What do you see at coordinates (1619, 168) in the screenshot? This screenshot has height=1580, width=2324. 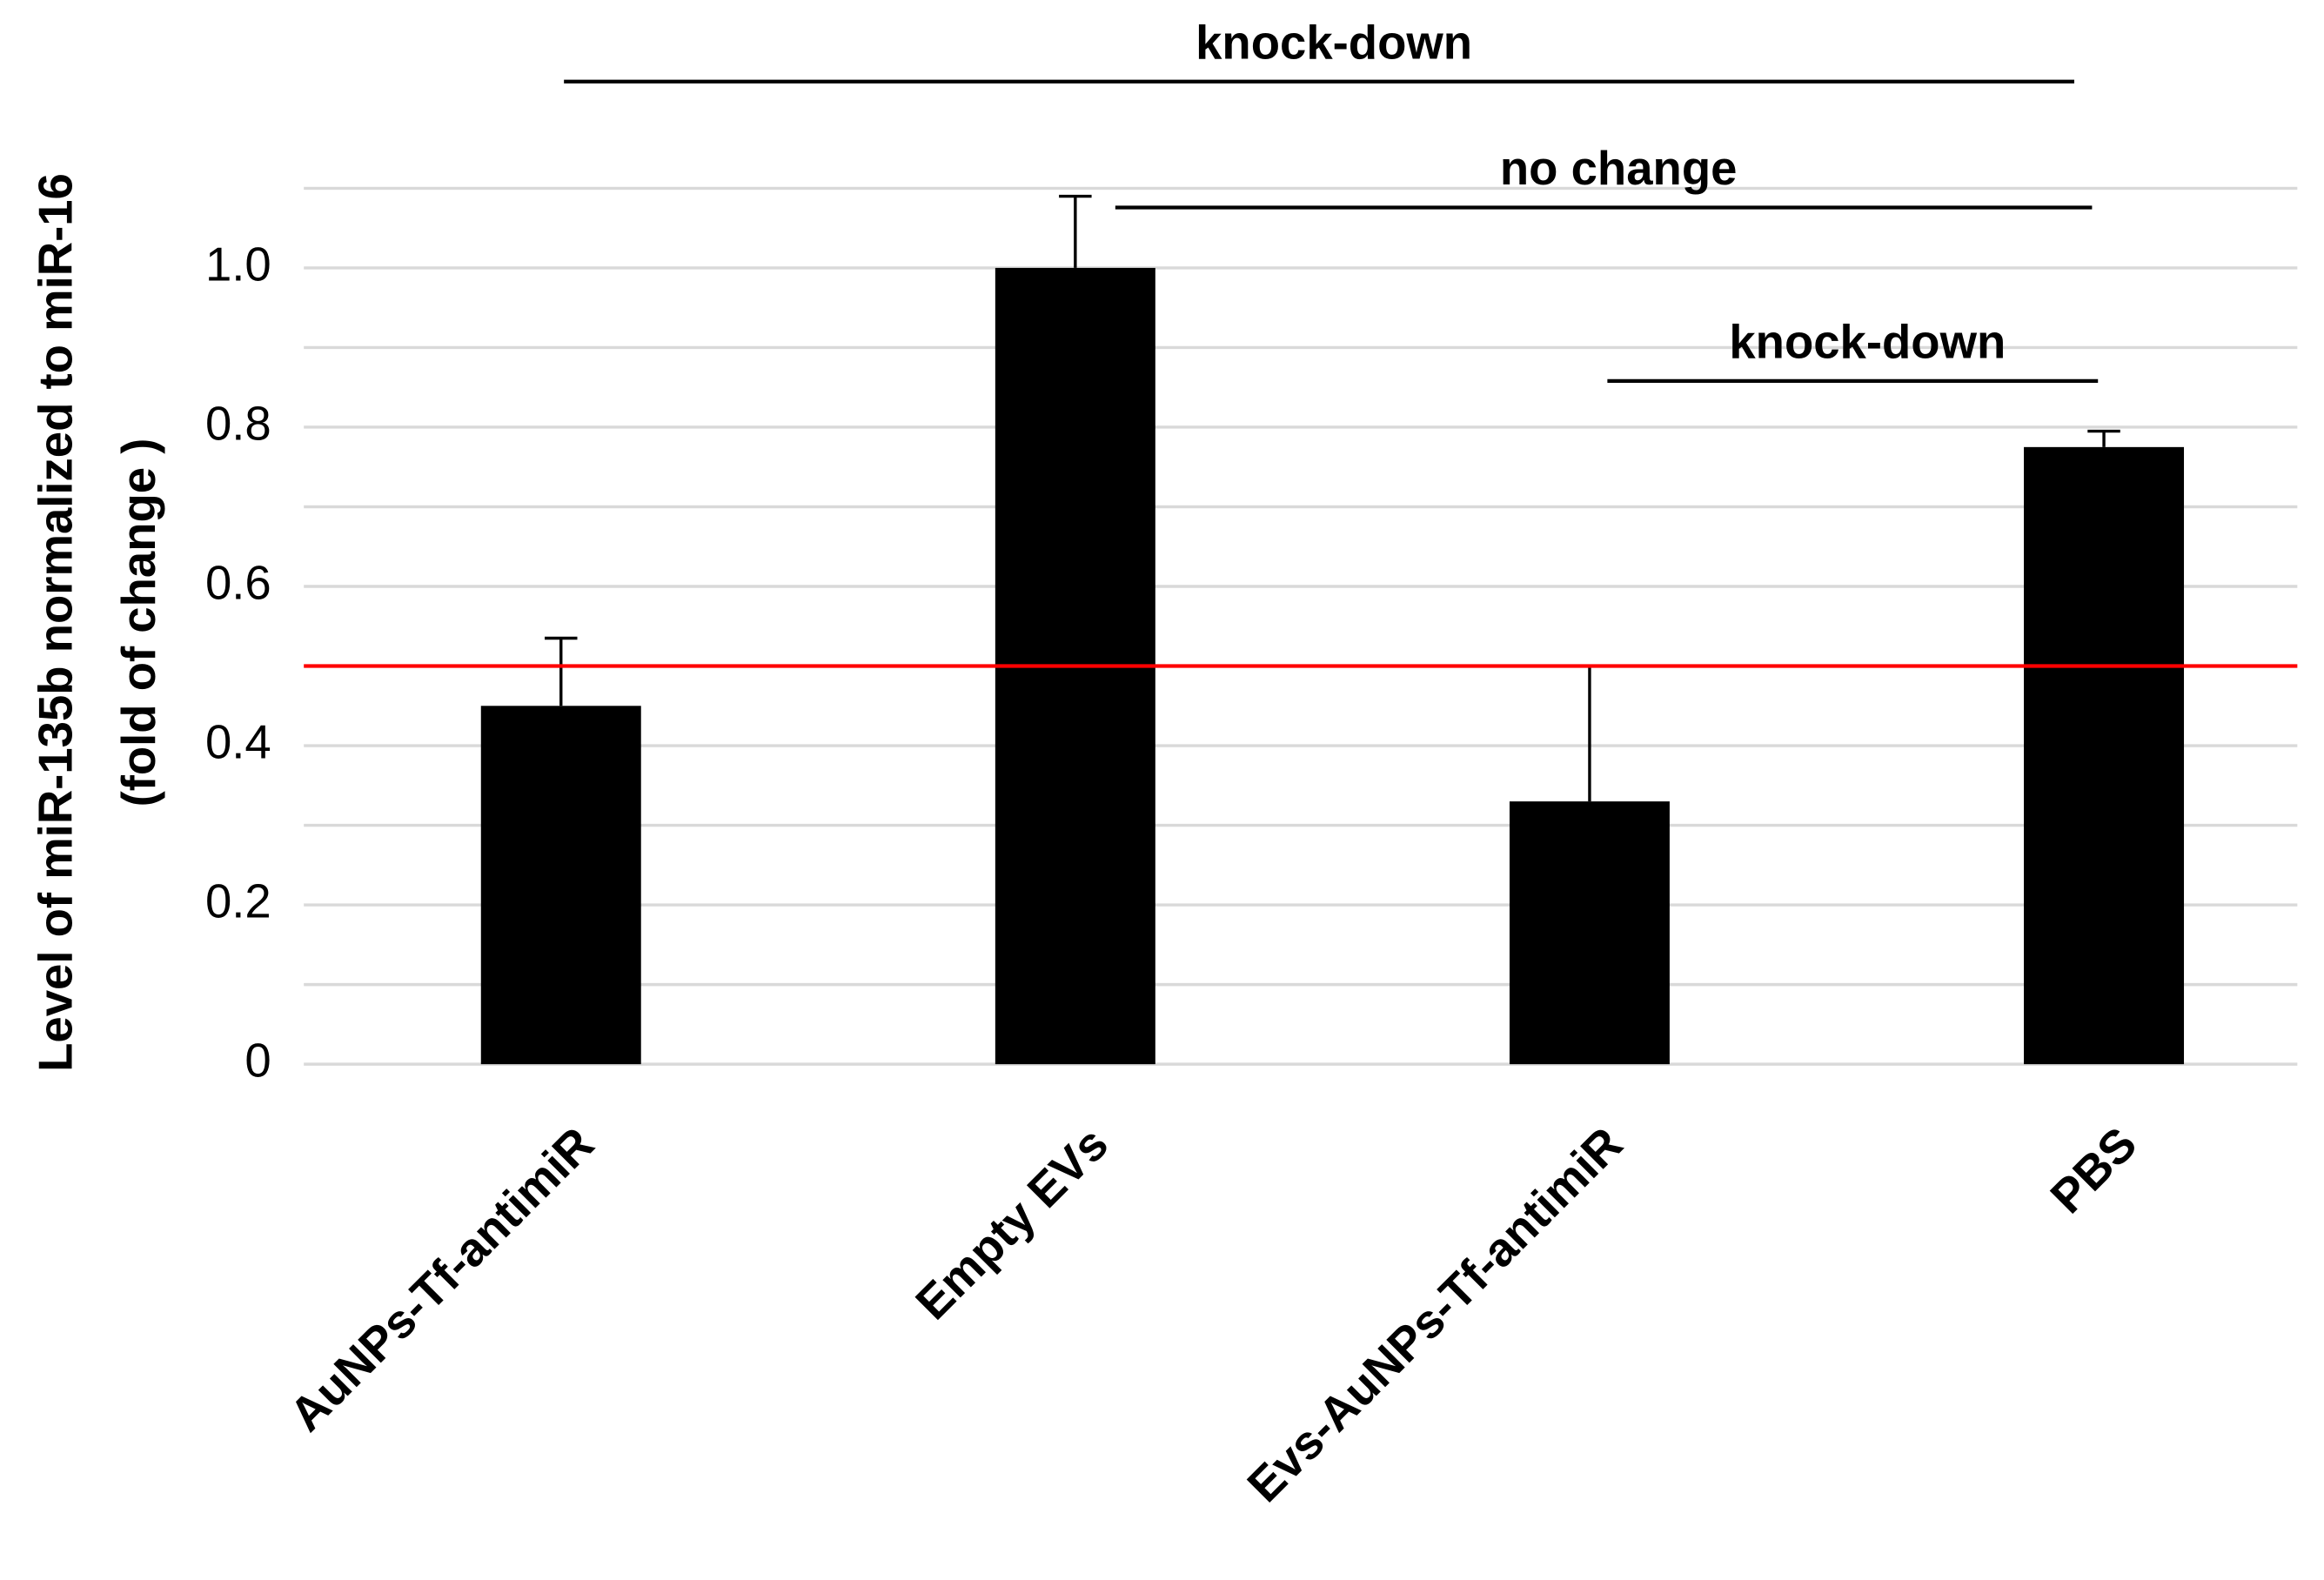 I see `comparison-label: no change` at bounding box center [1619, 168].